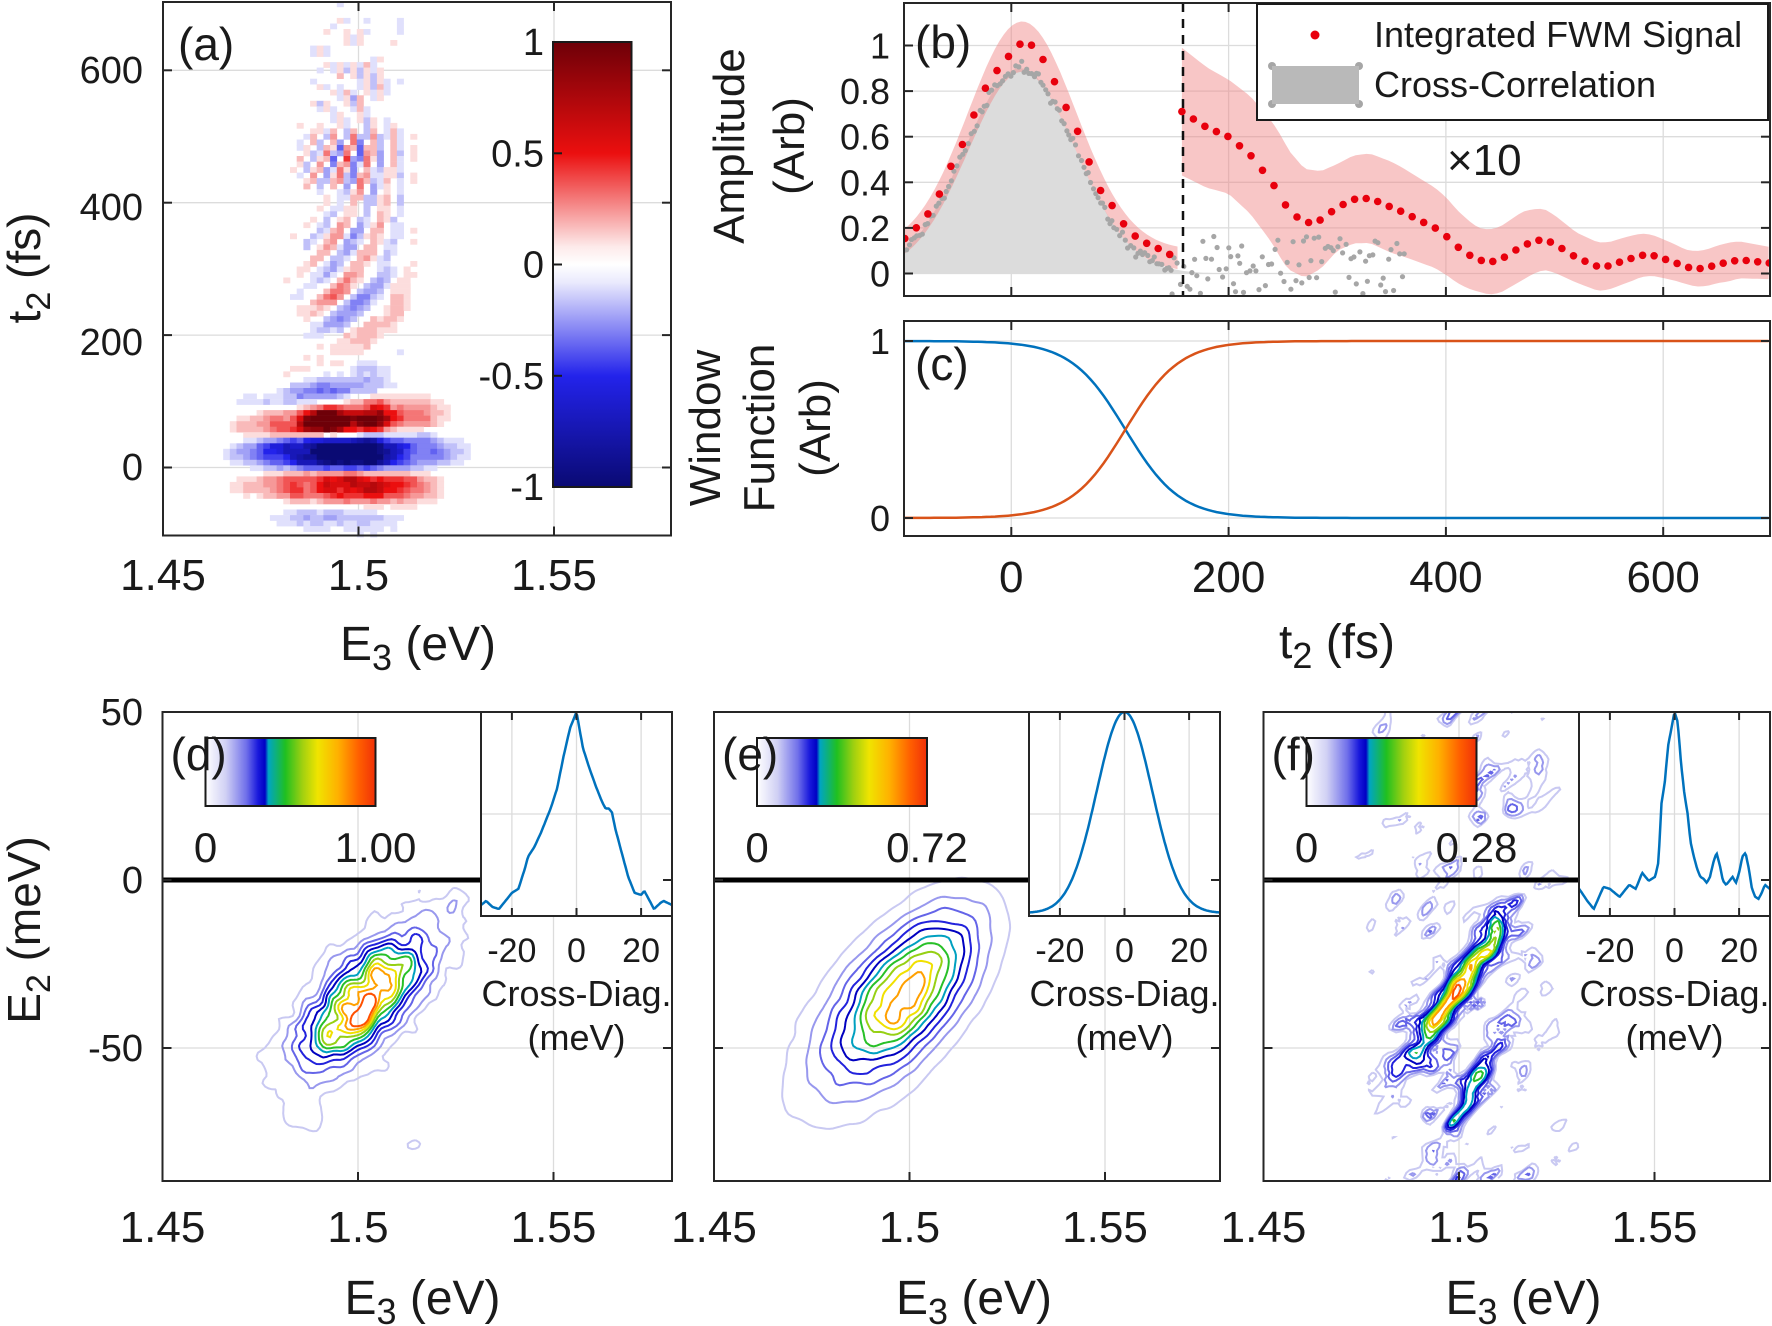 Image resolution: width=1772 pixels, height=1326 pixels. I want to click on svg-text: -1, so click(527, 488).